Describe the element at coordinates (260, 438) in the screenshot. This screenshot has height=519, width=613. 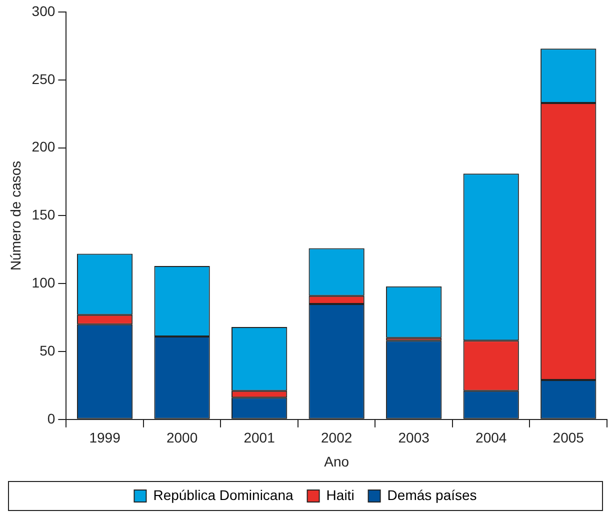
I see `x-tick-label: 2001` at that location.